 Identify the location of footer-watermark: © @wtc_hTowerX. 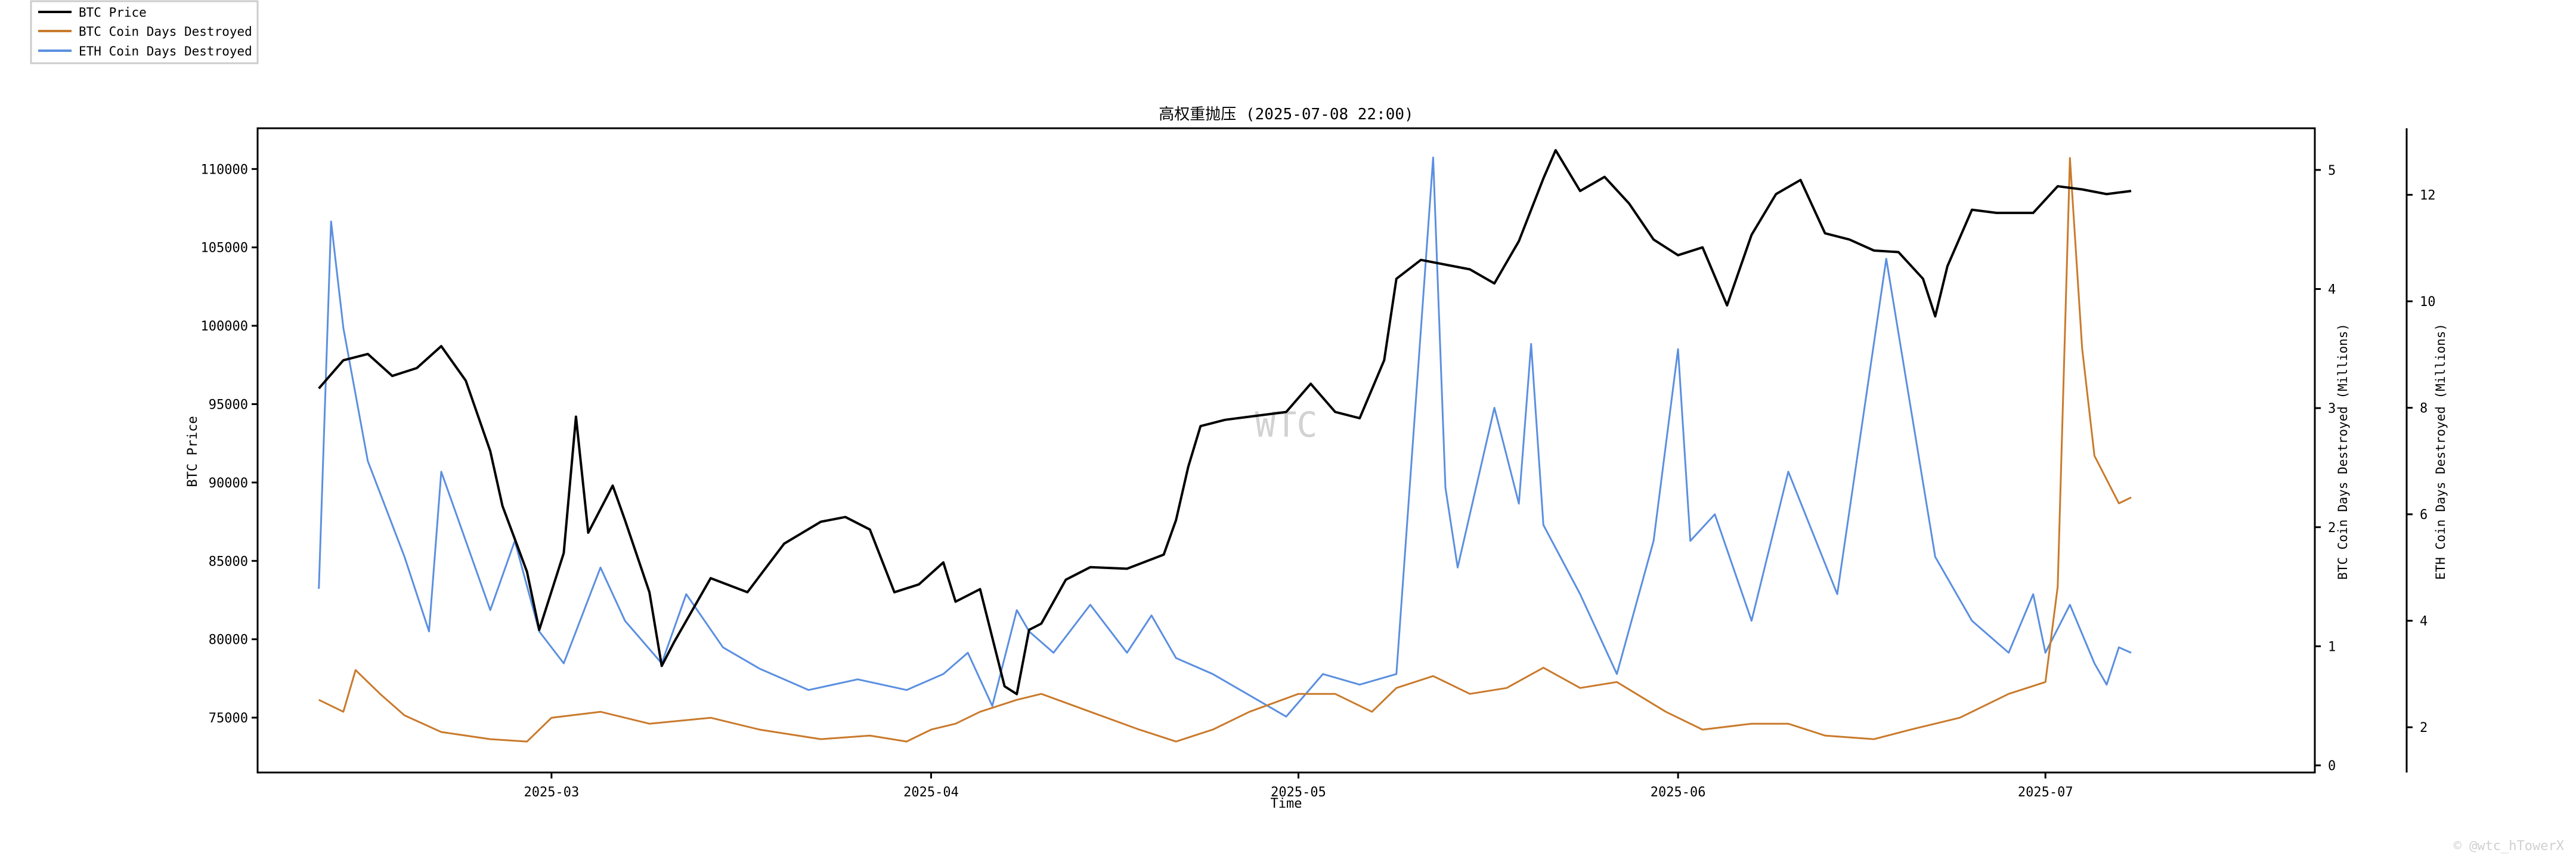
(2509, 846).